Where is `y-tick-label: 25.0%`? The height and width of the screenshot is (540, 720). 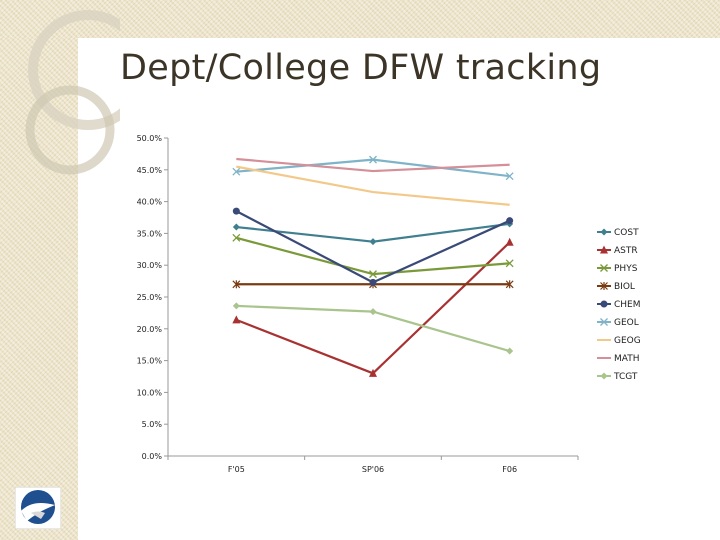
y-tick-label: 25.0% is located at coordinates (150, 297).